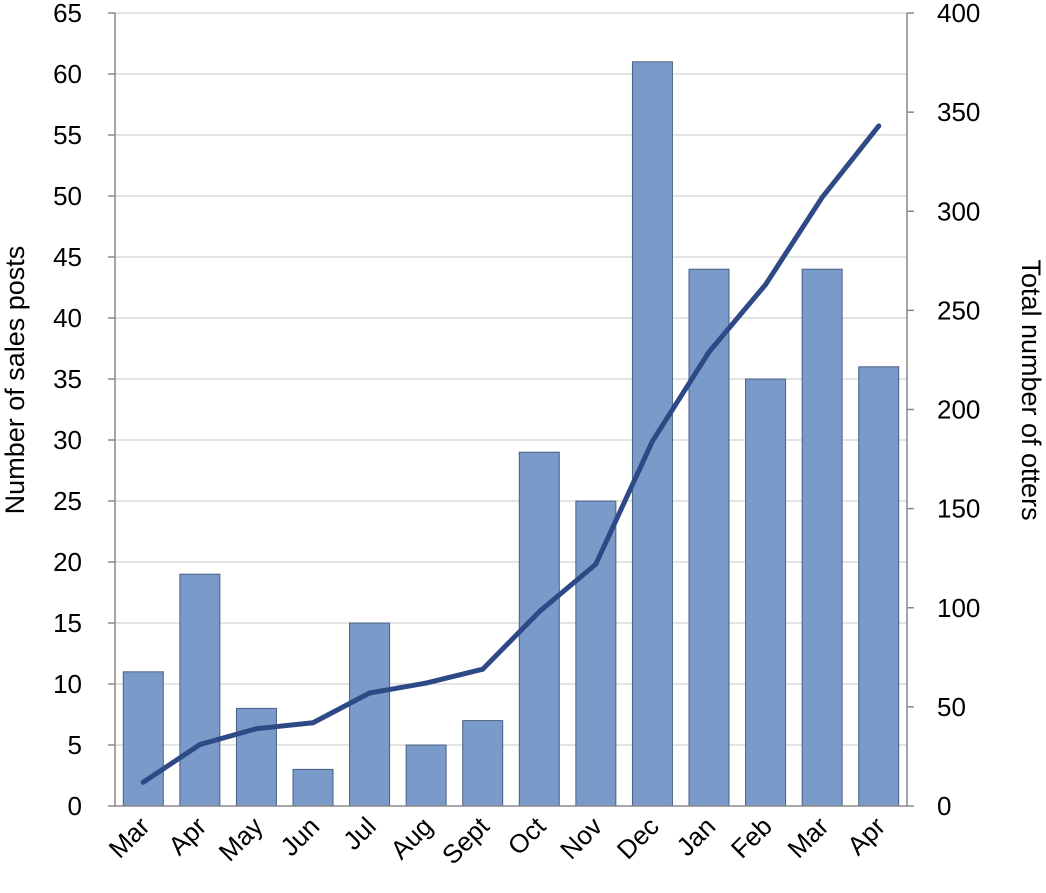 The width and height of the screenshot is (1046, 893). Describe the element at coordinates (958, 608) in the screenshot. I see `y2-tick-label-2: 100` at that location.